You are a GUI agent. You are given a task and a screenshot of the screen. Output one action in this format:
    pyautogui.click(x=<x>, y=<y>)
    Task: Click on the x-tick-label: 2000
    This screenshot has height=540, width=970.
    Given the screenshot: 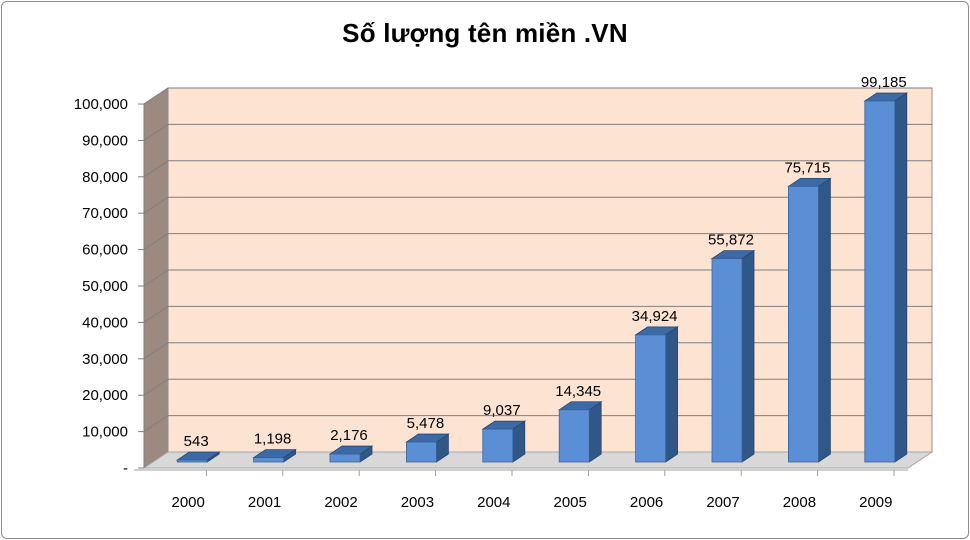 What is the action you would take?
    pyautogui.click(x=188, y=502)
    